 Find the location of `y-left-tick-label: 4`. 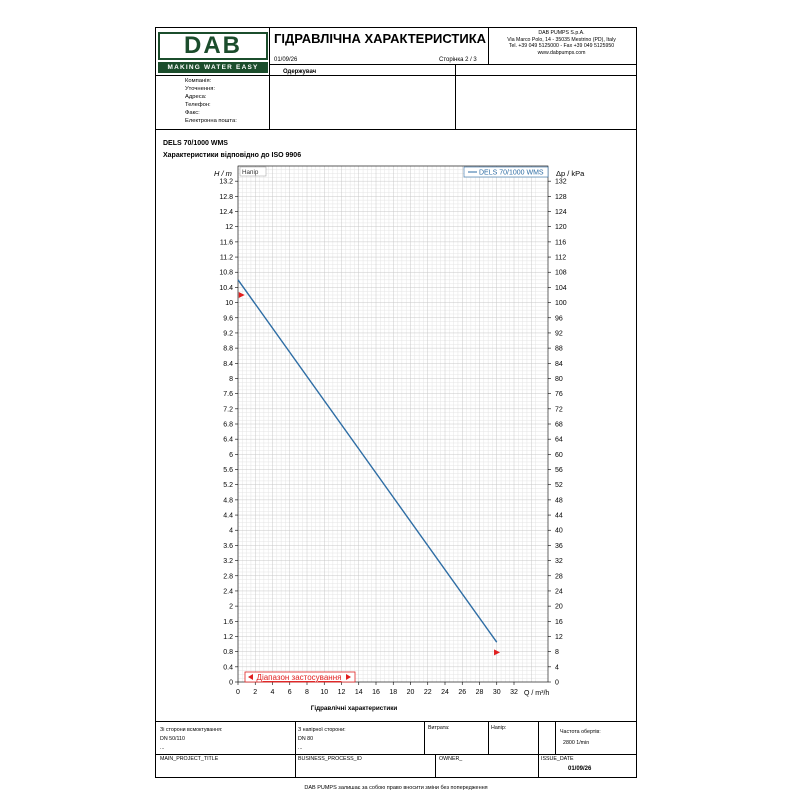

y-left-tick-label: 4 is located at coordinates (231, 531).